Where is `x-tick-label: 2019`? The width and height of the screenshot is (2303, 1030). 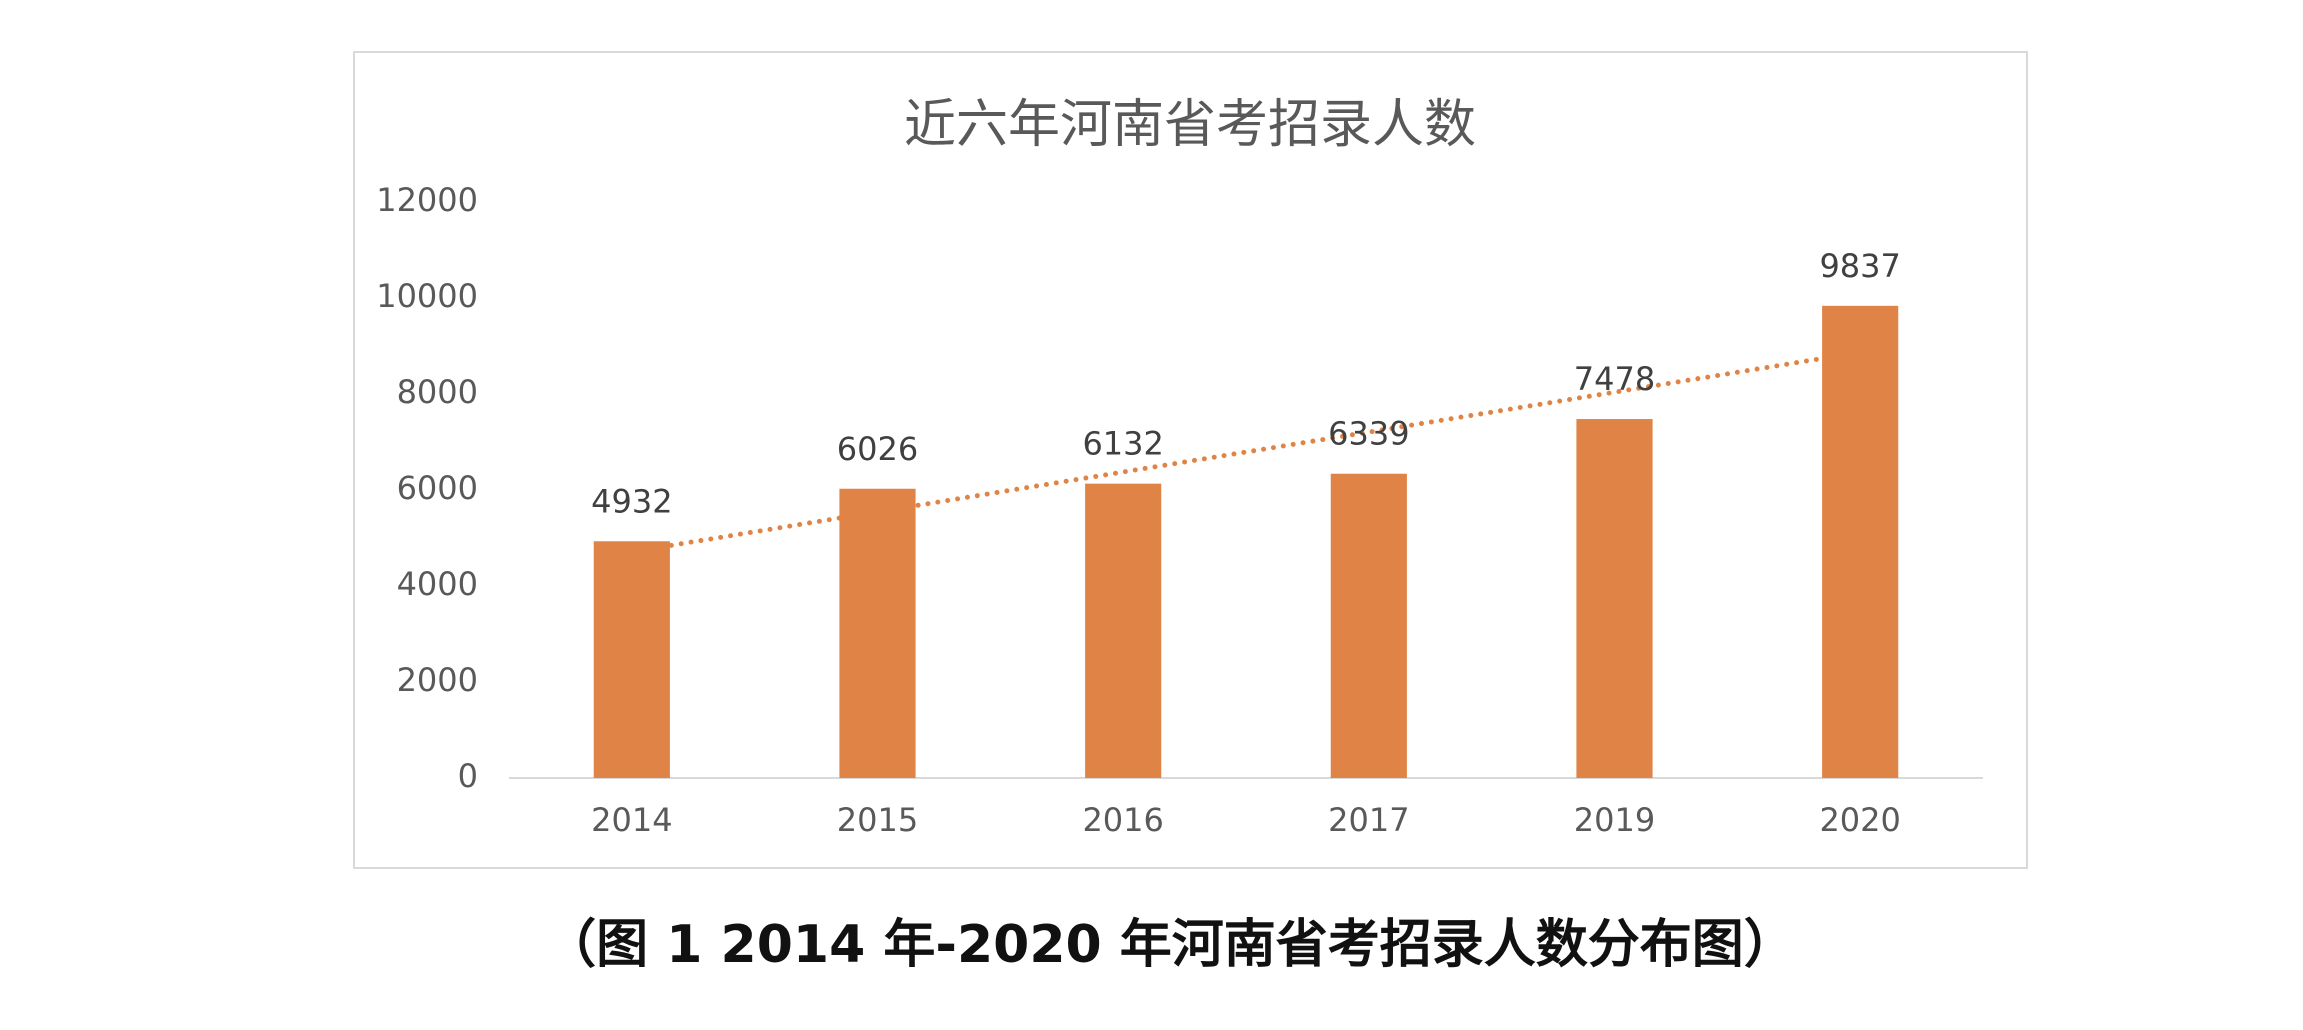 x-tick-label: 2019 is located at coordinates (1614, 820).